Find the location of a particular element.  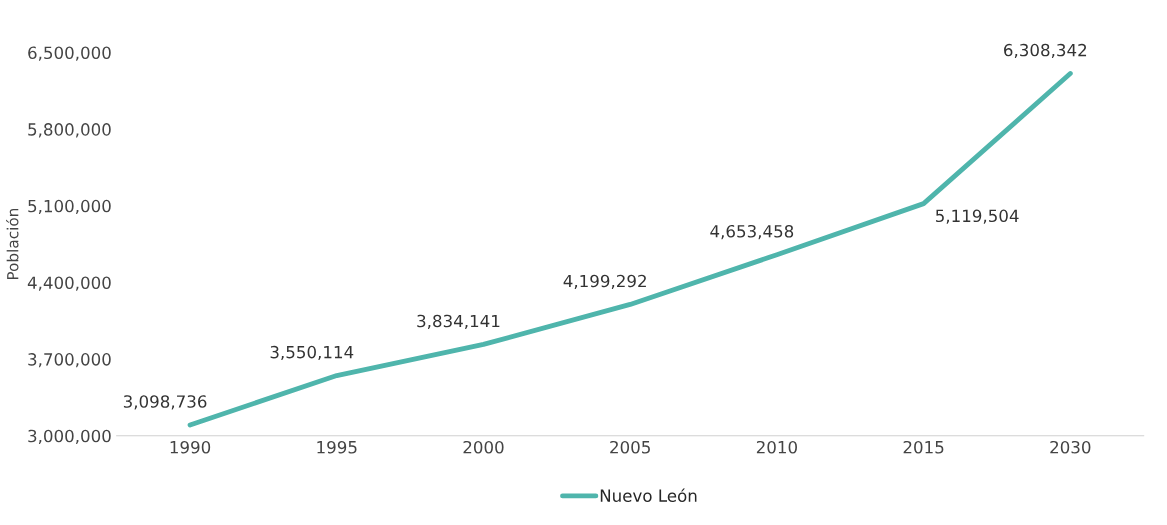

data-label: 3,834,141 is located at coordinates (458, 321).